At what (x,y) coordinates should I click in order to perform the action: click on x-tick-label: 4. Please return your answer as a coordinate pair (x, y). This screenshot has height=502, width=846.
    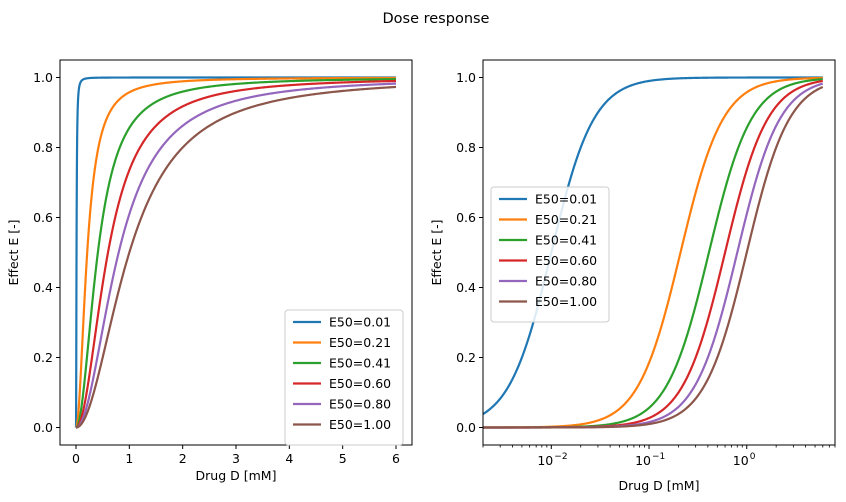
    Looking at the image, I should click on (289, 458).